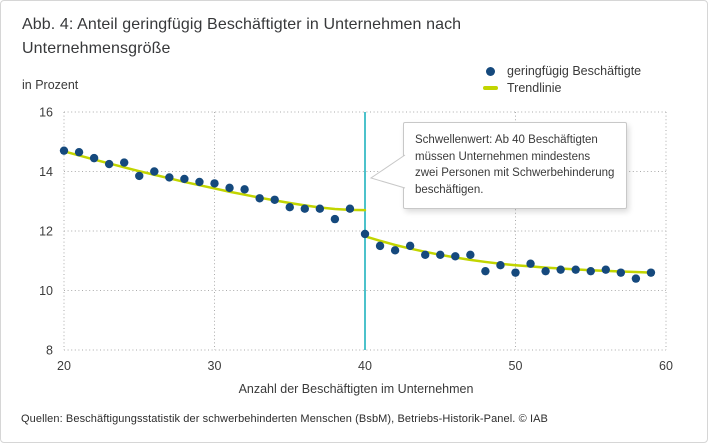  I want to click on callout-pointer-icon, so click(387, 171).